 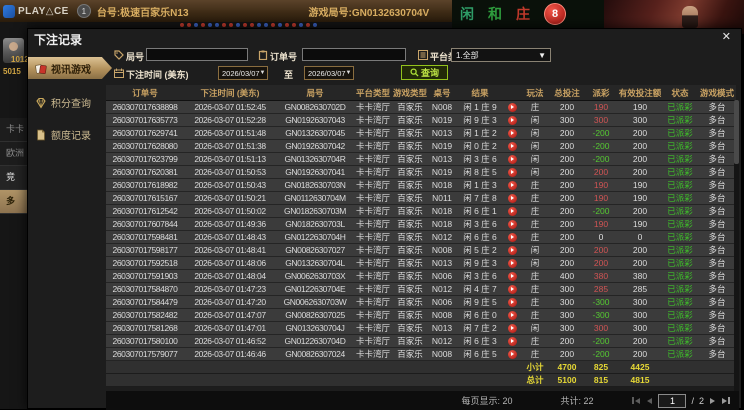 I want to click on cell-order-number: 260307017615167, so click(x=145, y=198).